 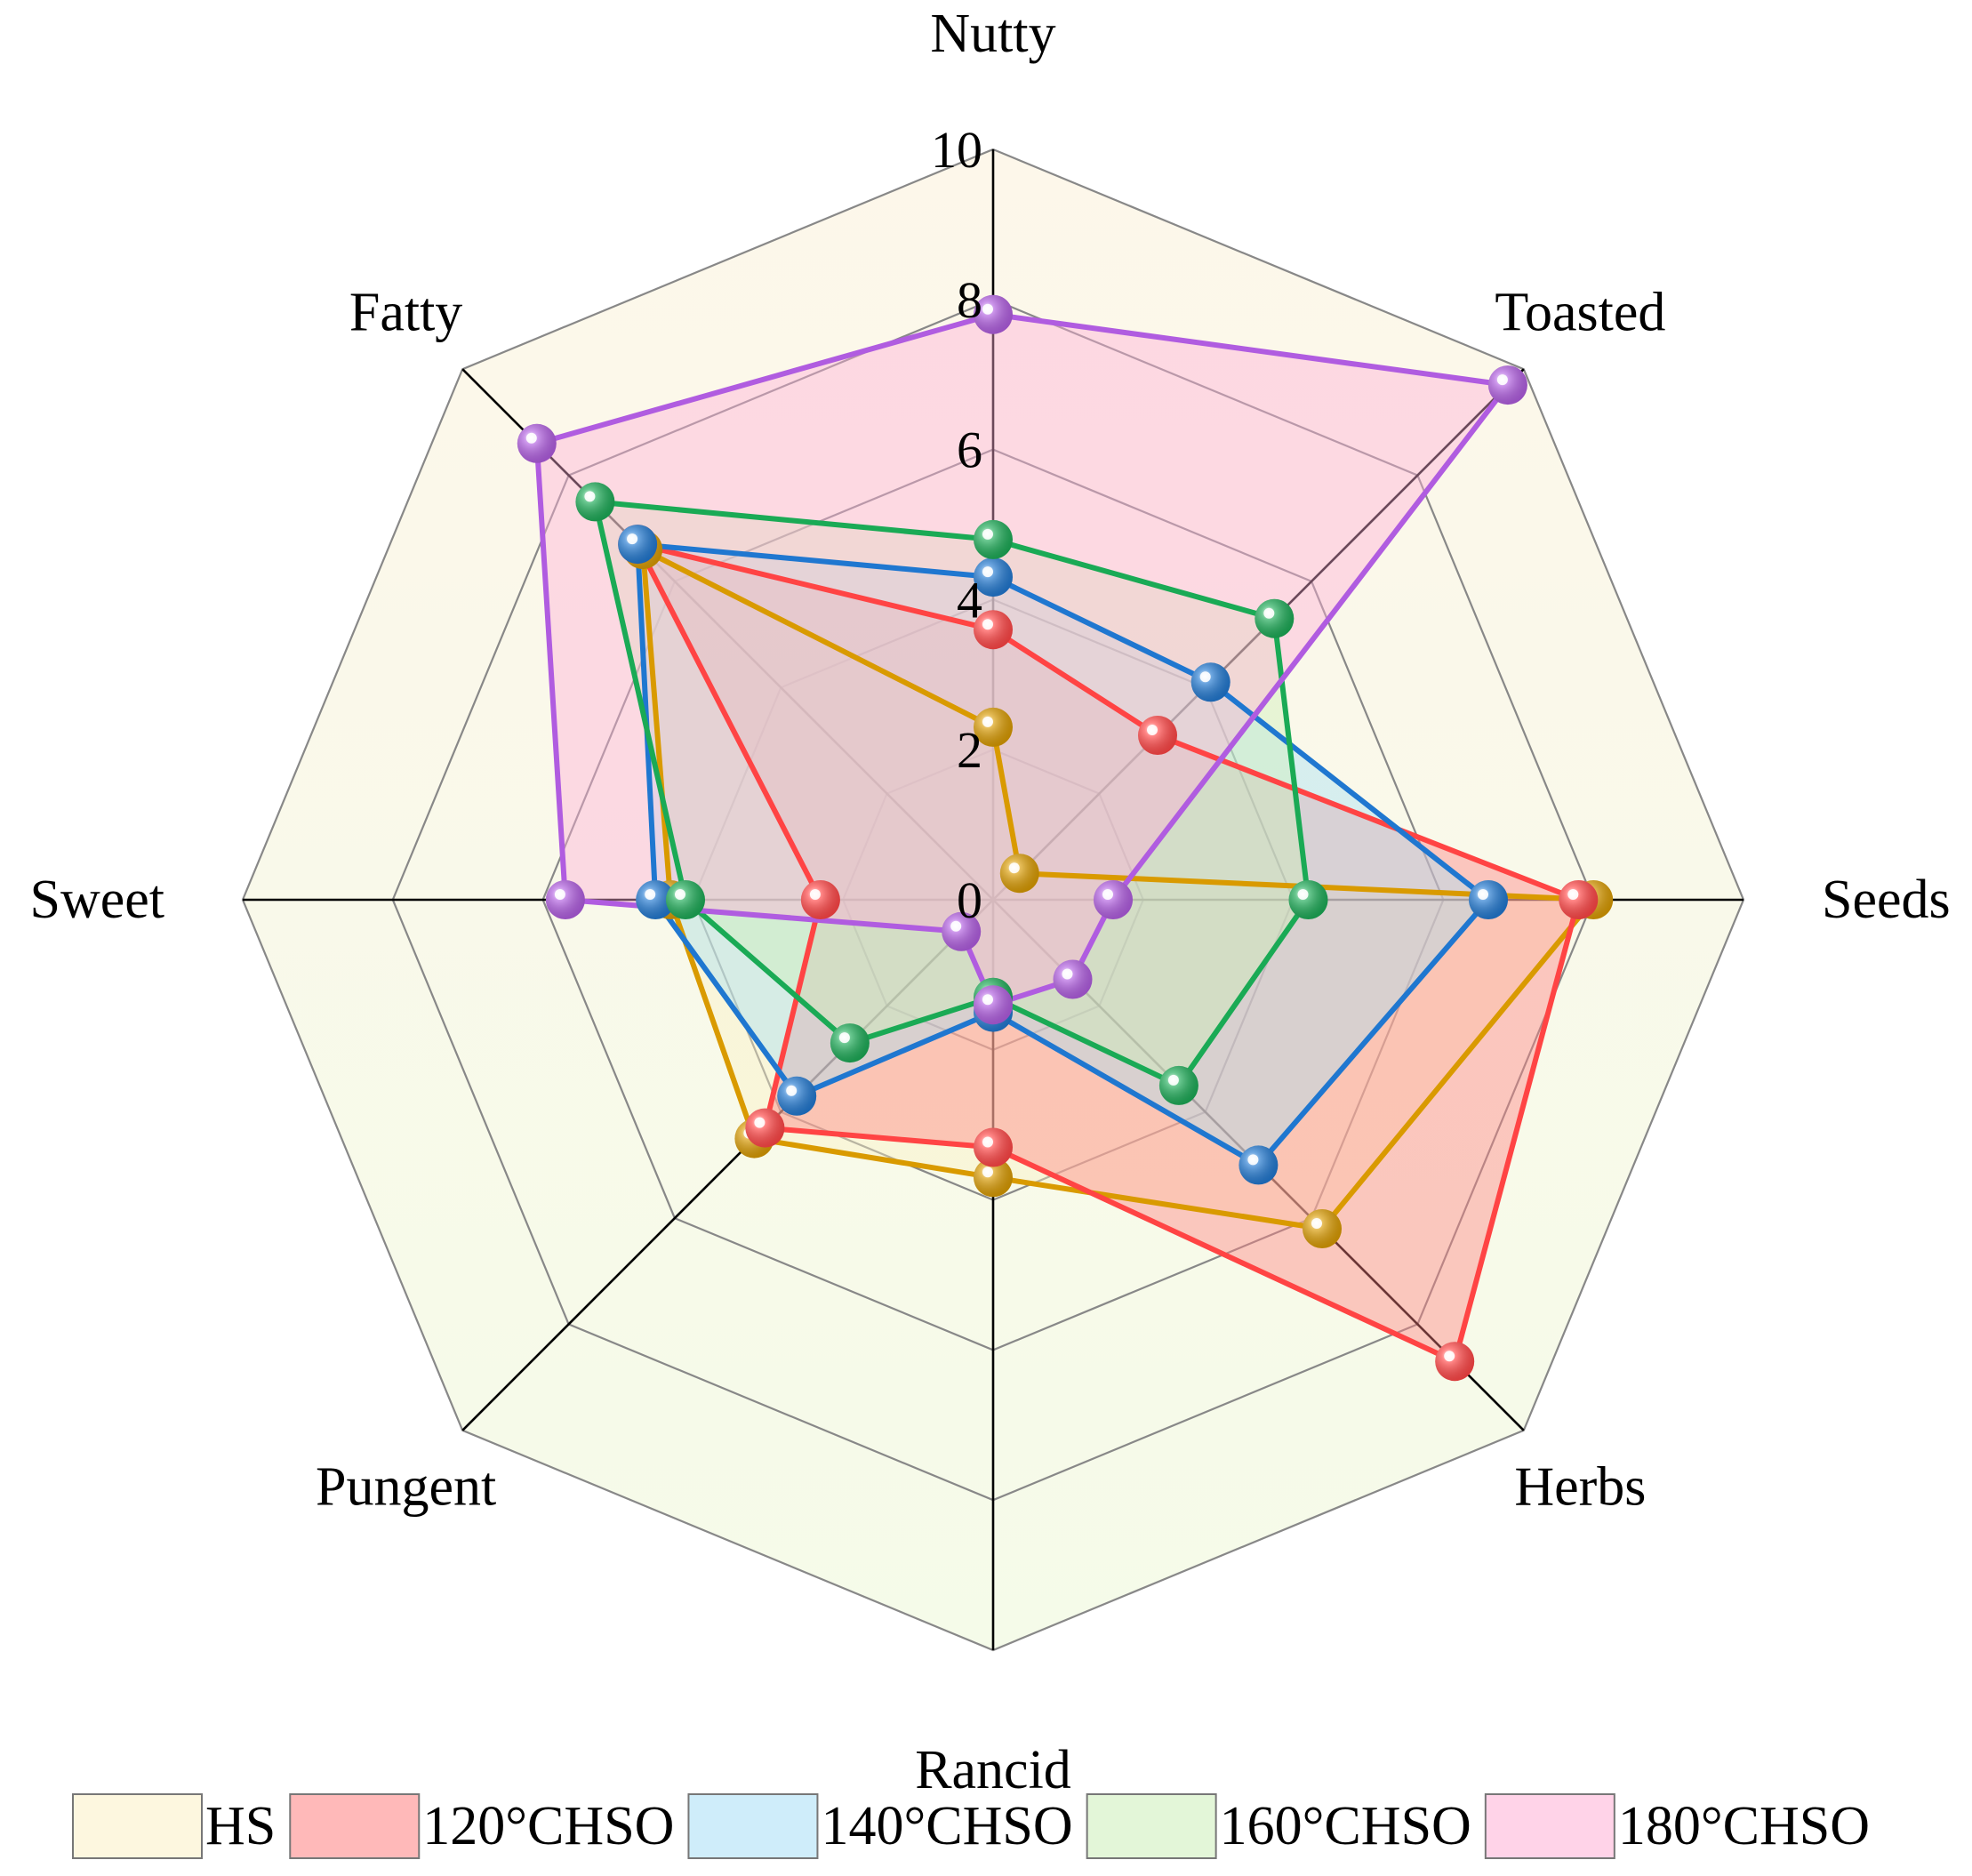 What do you see at coordinates (956, 150) in the screenshot?
I see `tick-label: 10` at bounding box center [956, 150].